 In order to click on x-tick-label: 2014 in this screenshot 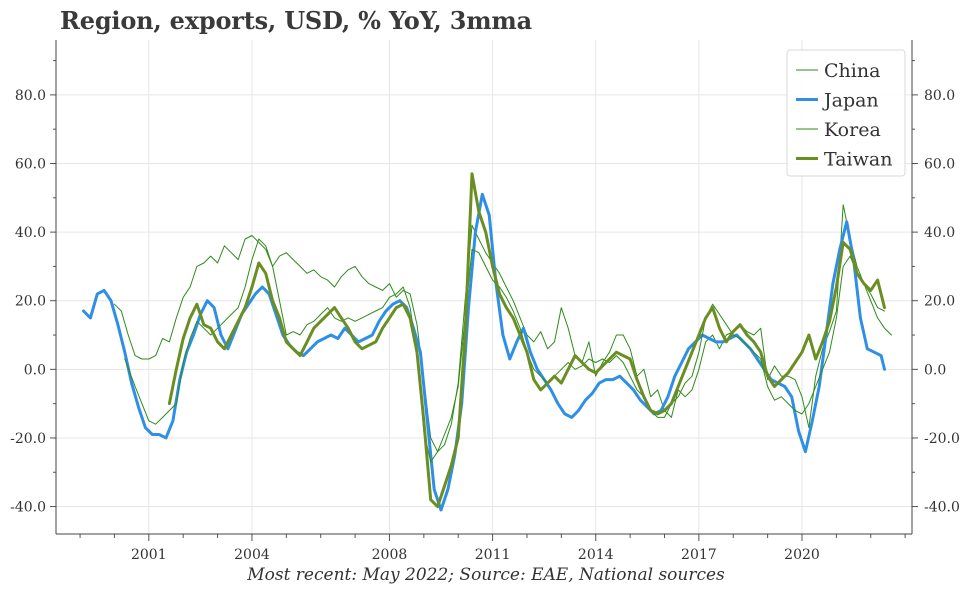, I will do `click(596, 555)`.